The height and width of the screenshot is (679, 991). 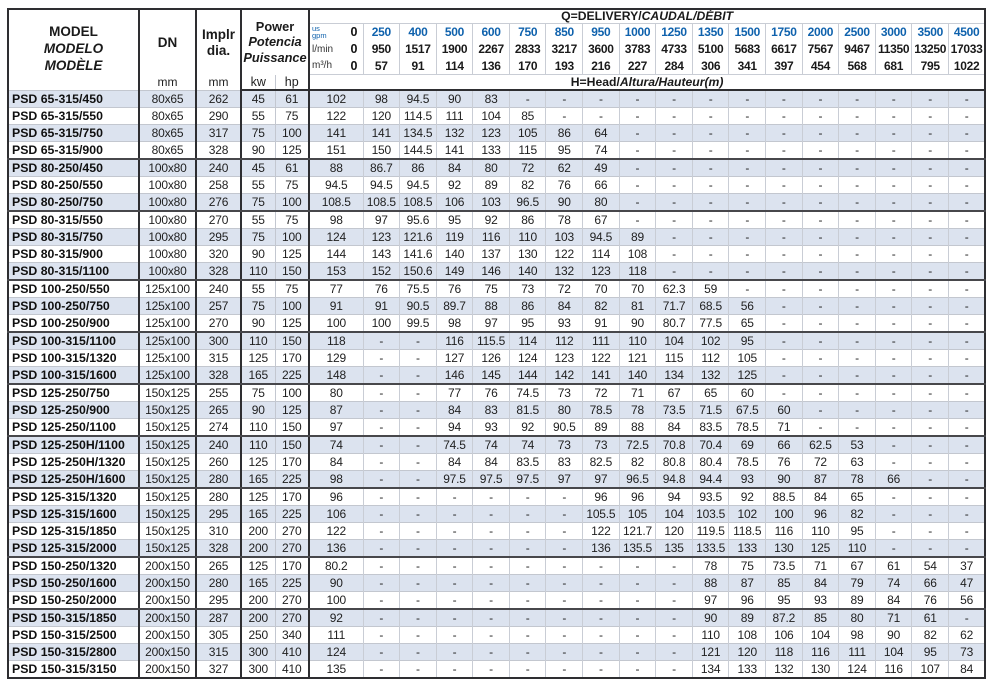 What do you see at coordinates (784, 514) in the screenshot?
I see `head-cell: 100` at bounding box center [784, 514].